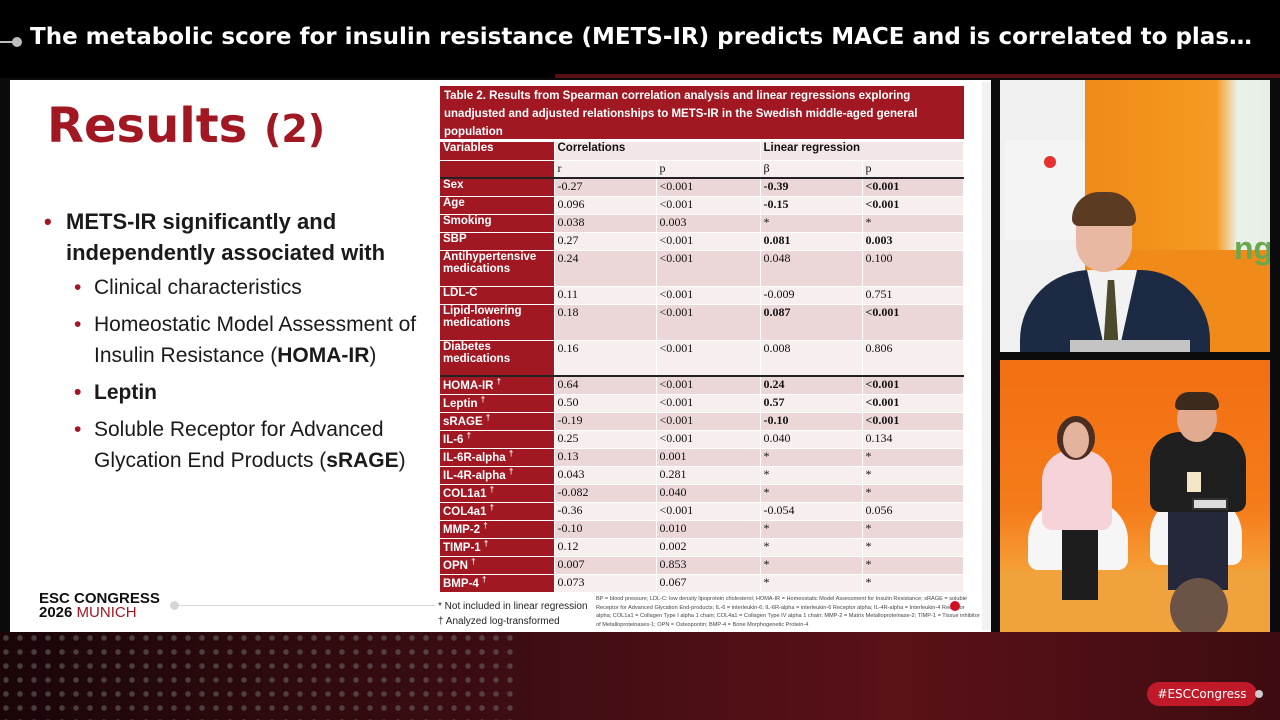  I want to click on cell-p: 0.281, so click(708, 475).